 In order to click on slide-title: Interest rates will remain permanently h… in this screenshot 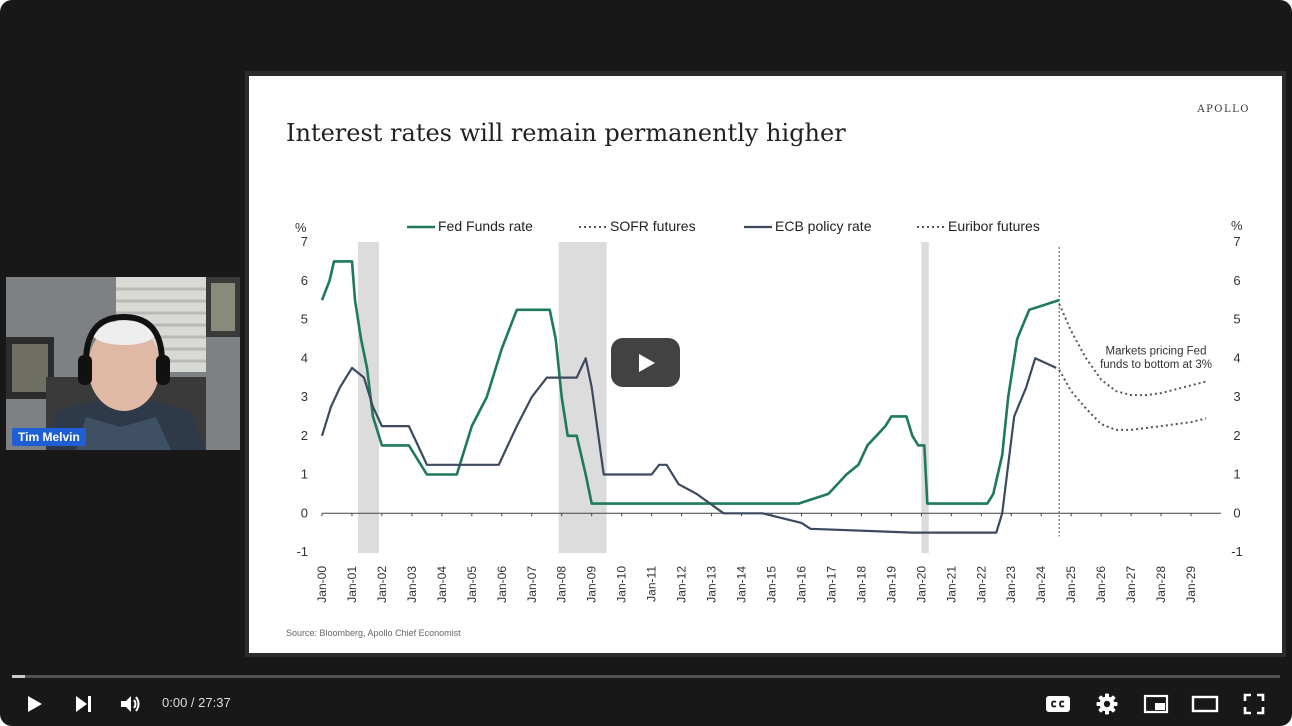, I will do `click(566, 133)`.